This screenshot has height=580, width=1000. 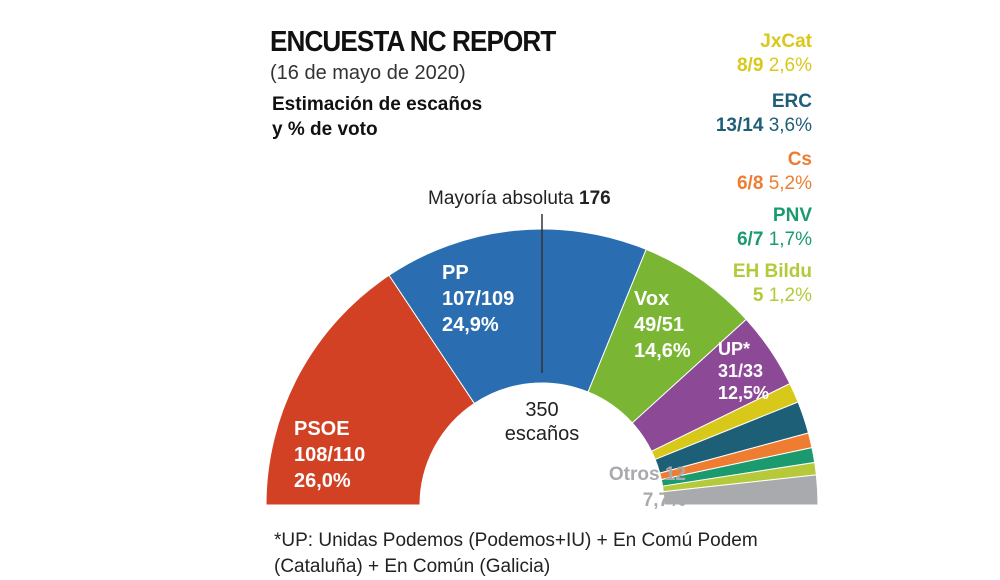 What do you see at coordinates (774, 227) in the screenshot?
I see `legend-item: PNV 6/7 1,7%` at bounding box center [774, 227].